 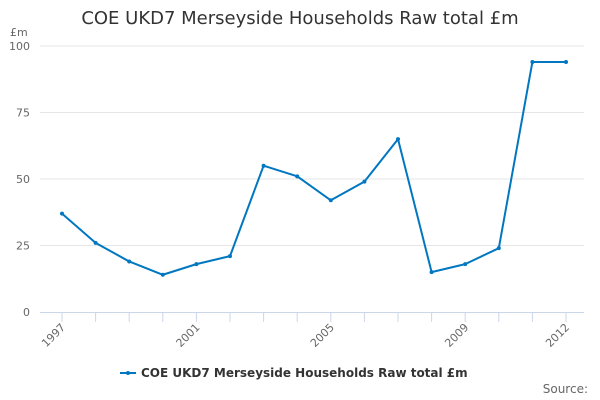 I want to click on y-axis-label: £m, so click(x=19, y=32).